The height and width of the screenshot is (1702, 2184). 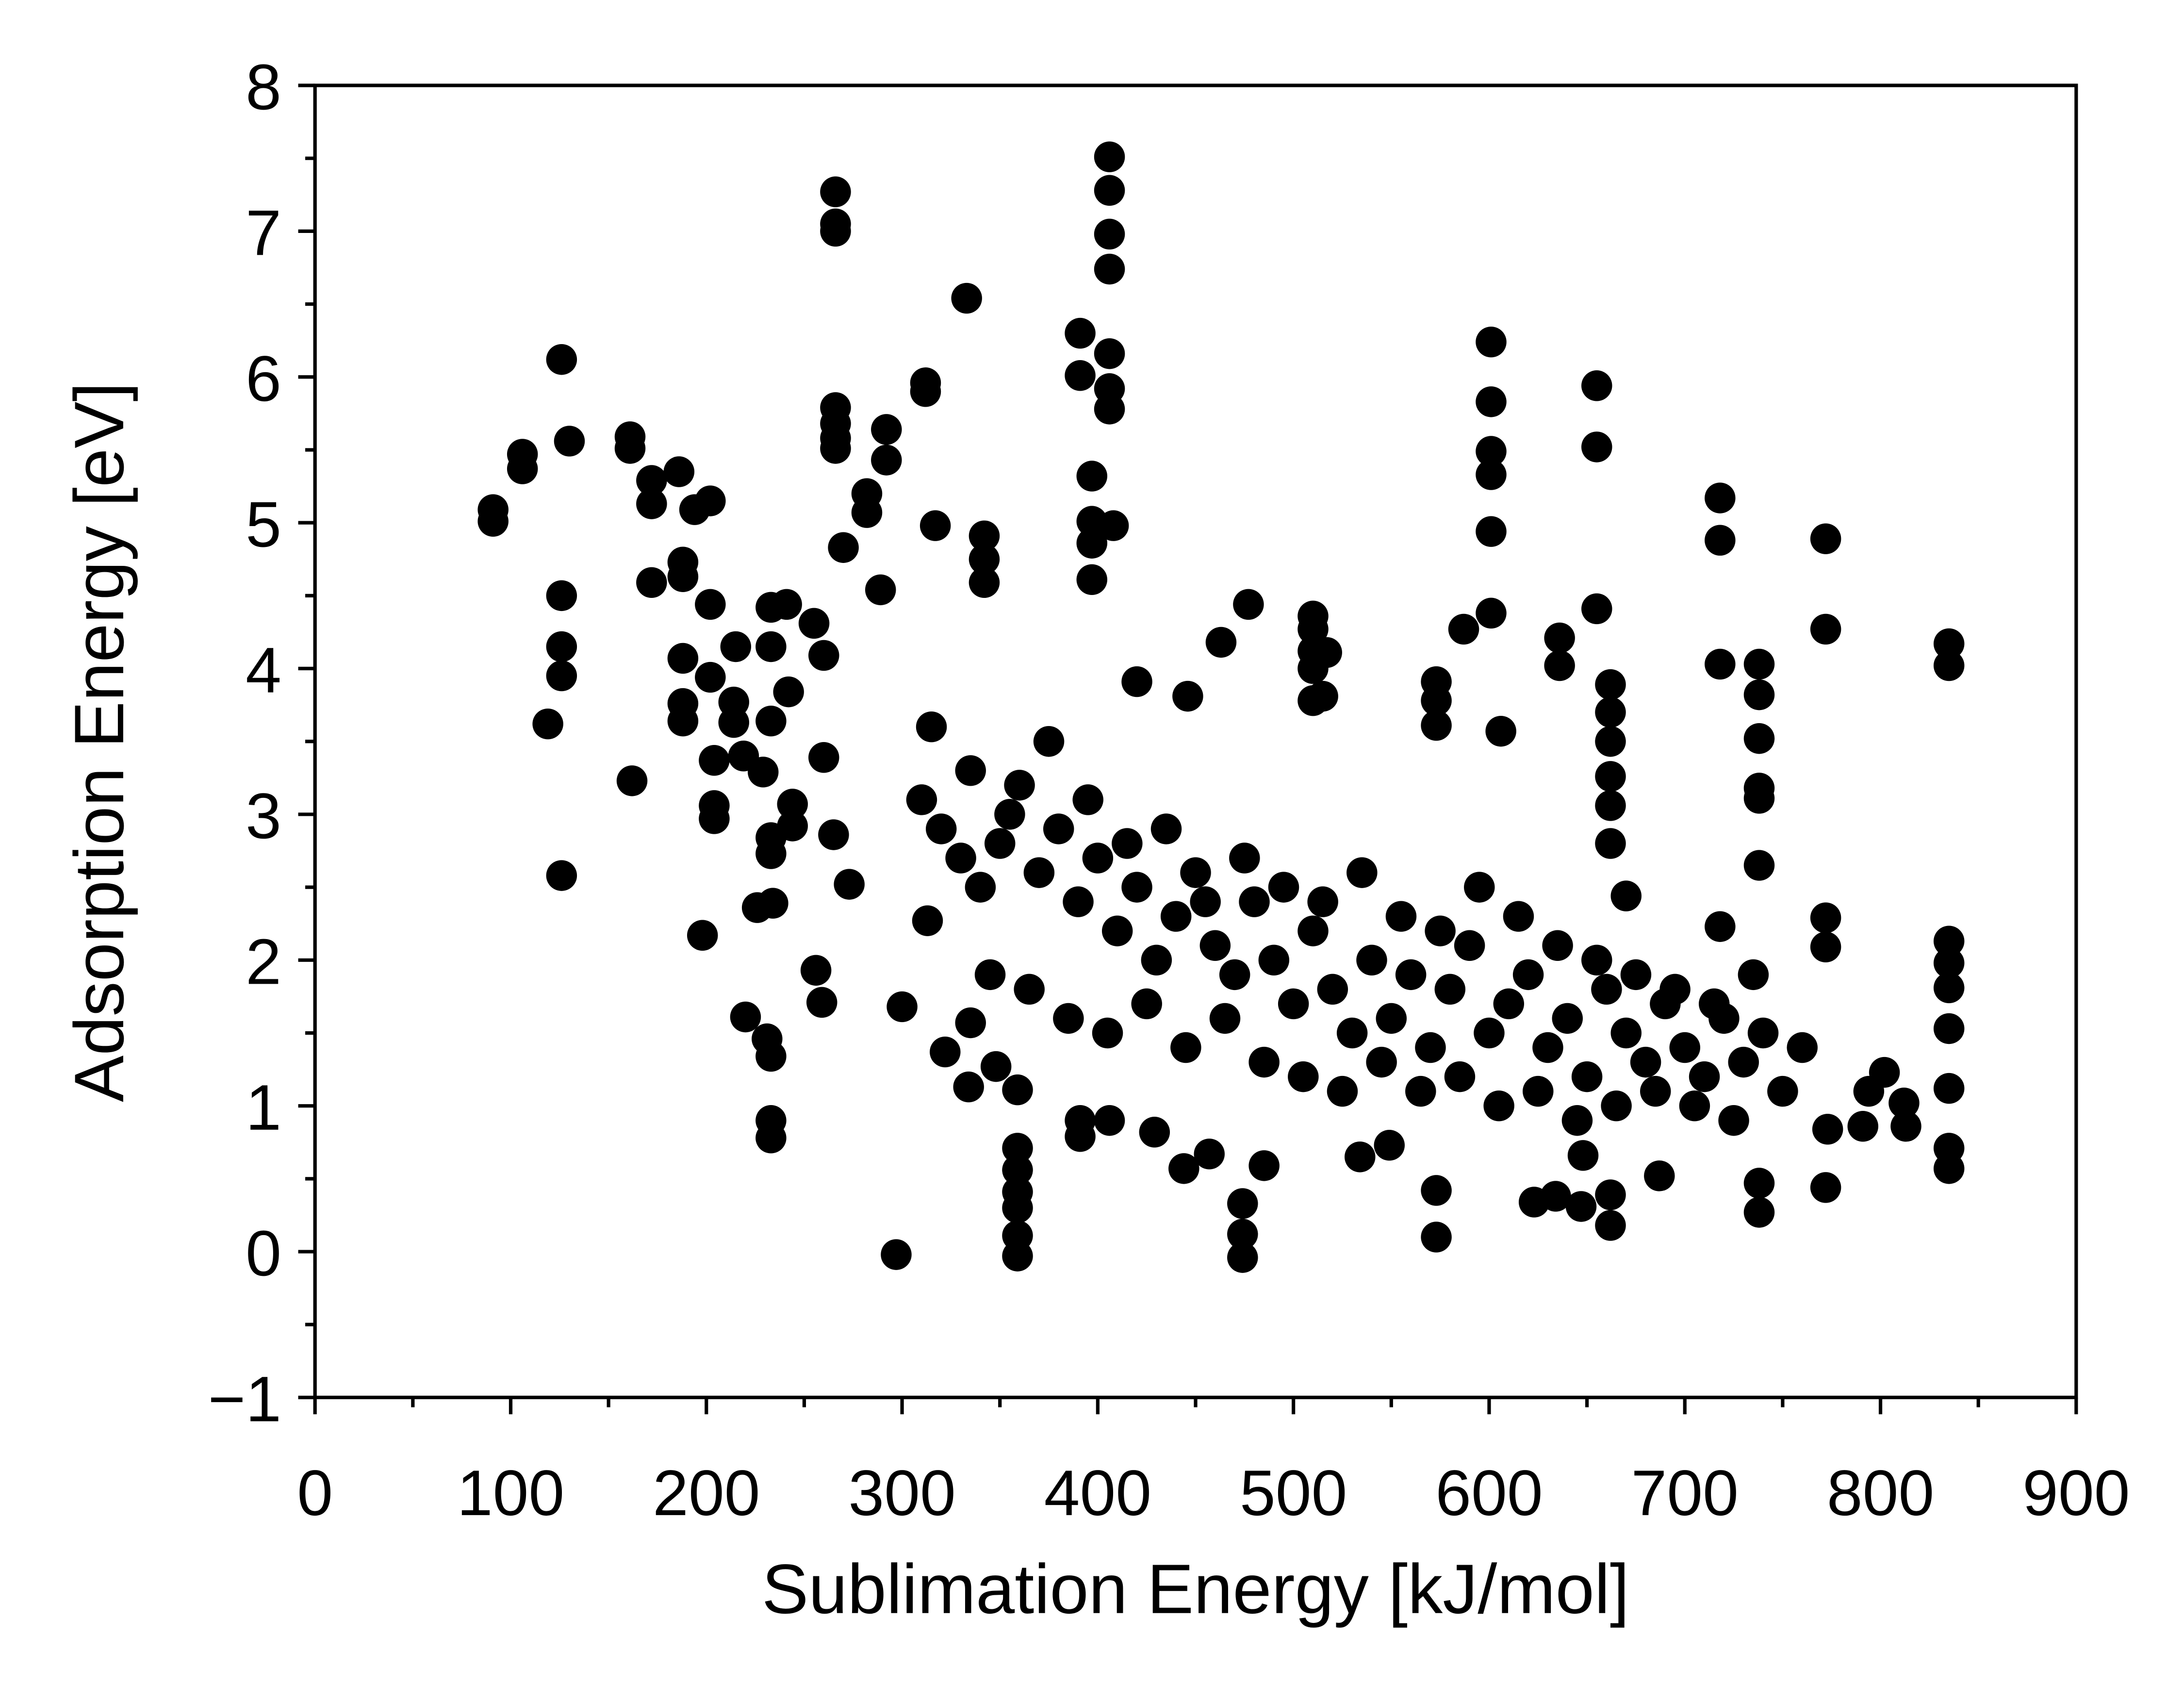 What do you see at coordinates (263, 379) in the screenshot?
I see `y-tick-label: 6` at bounding box center [263, 379].